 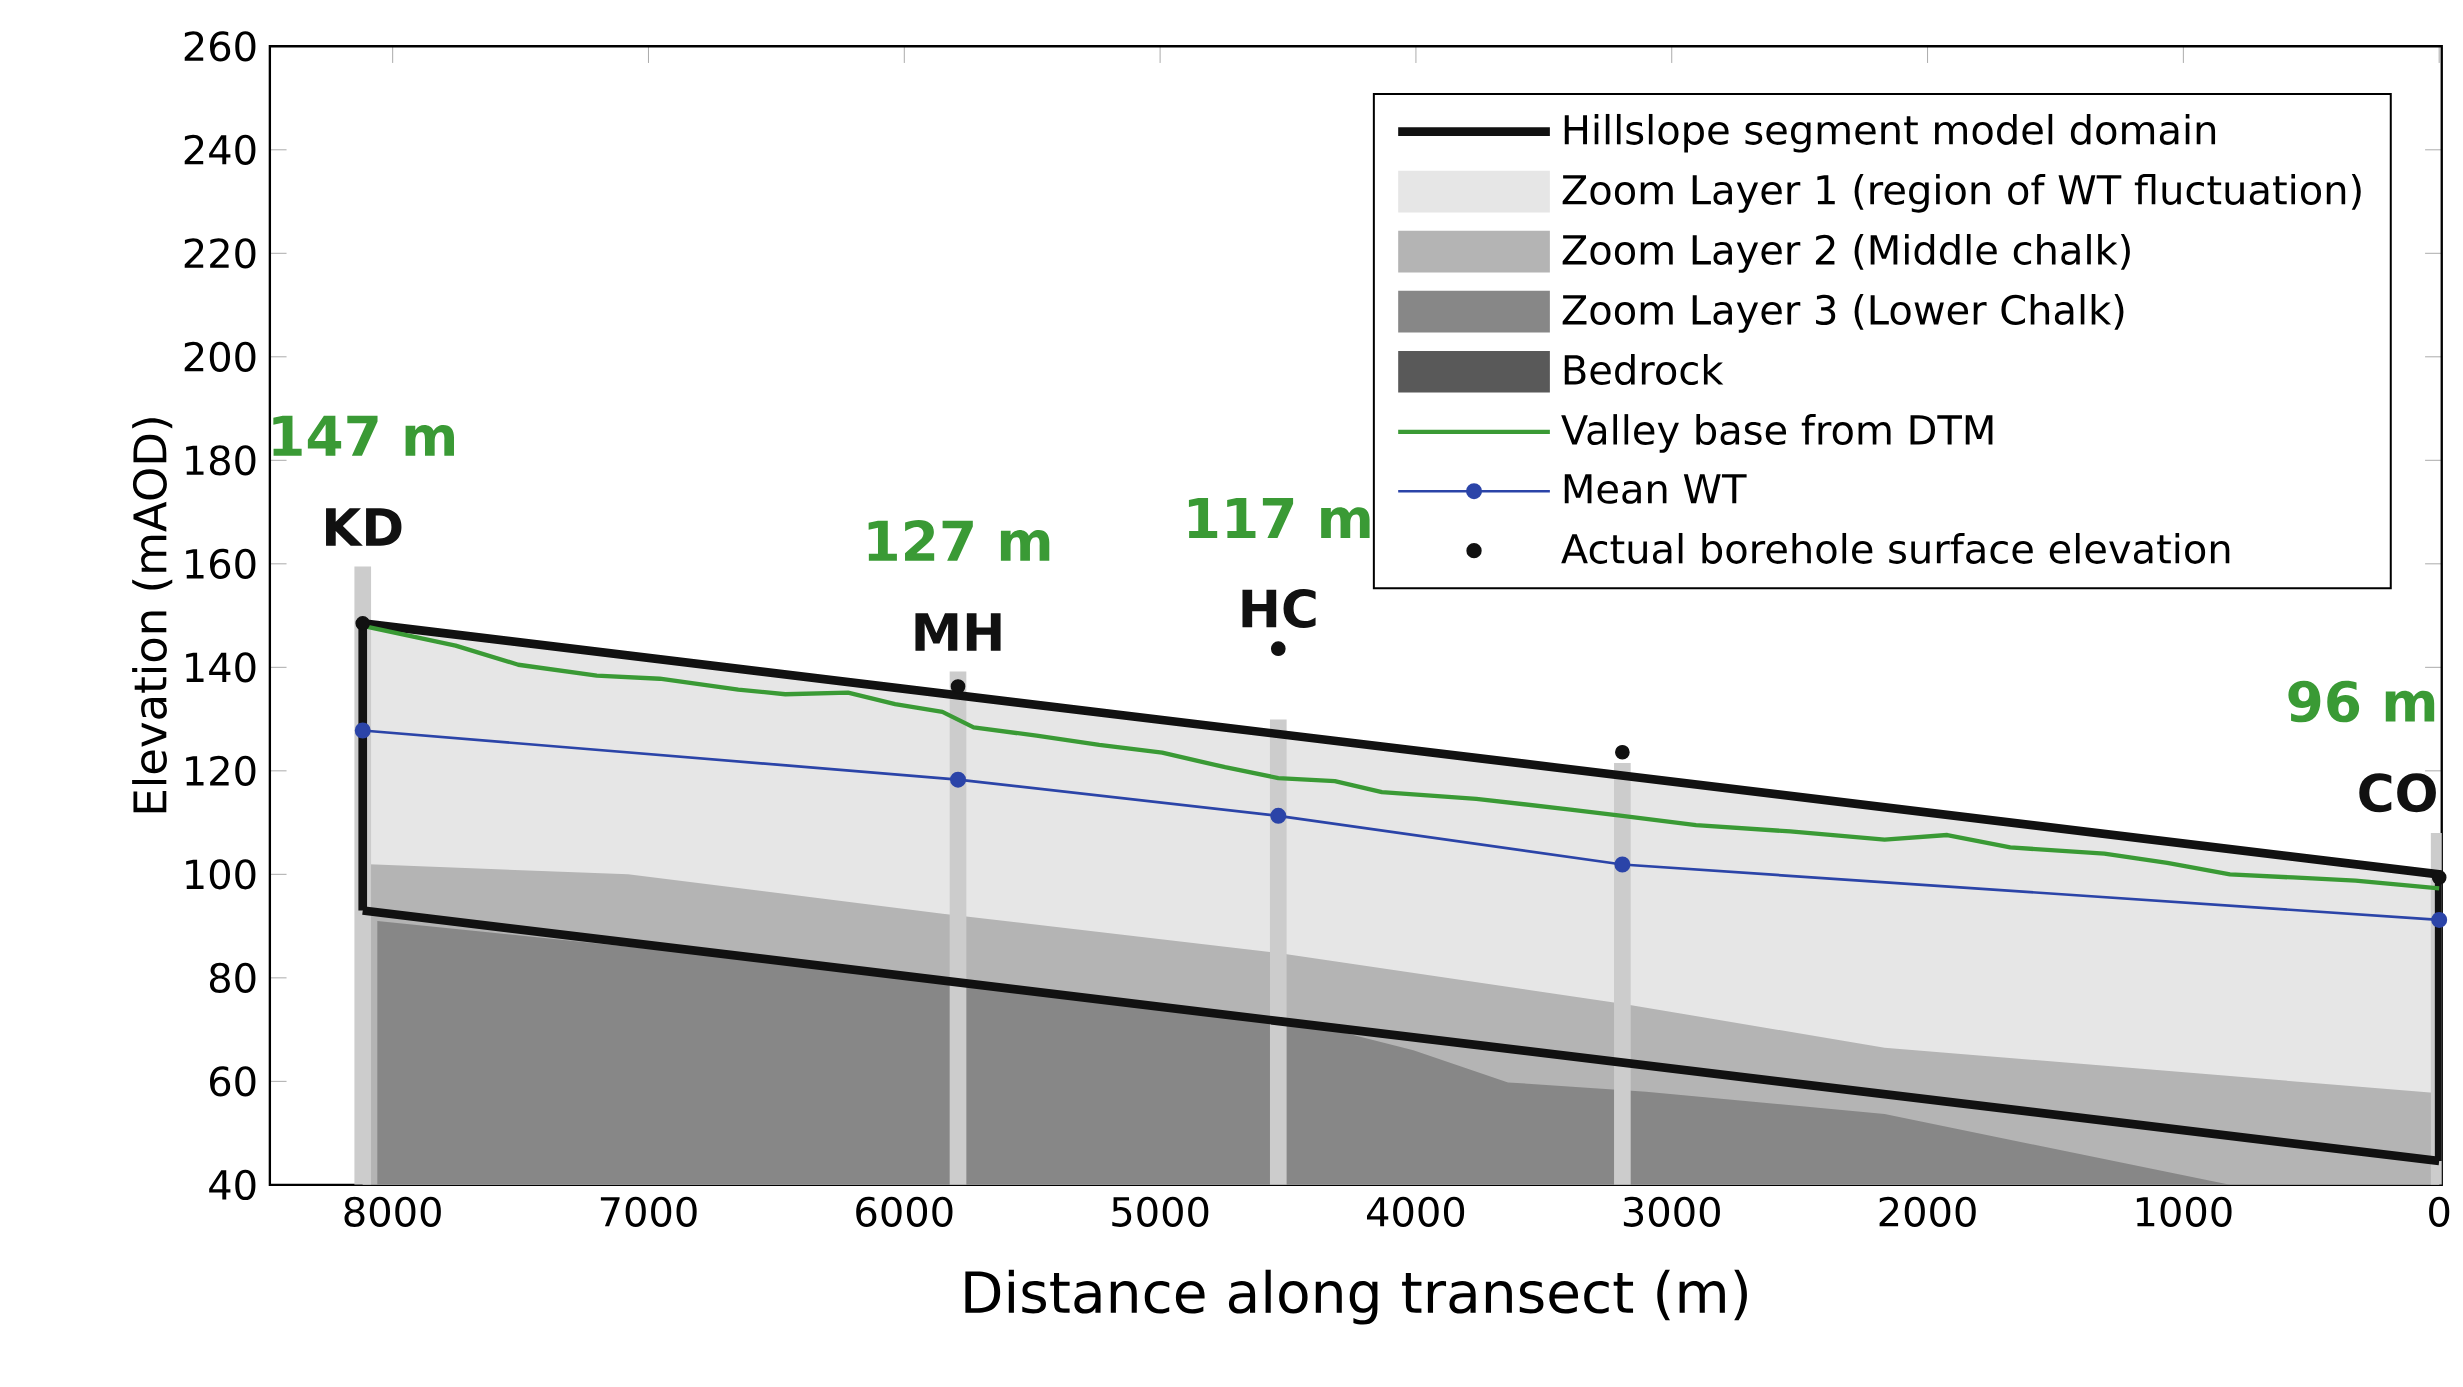 I want to click on legend-label: Zoom Layer 1 (region of WT fluctuation), so click(x=1961, y=193).